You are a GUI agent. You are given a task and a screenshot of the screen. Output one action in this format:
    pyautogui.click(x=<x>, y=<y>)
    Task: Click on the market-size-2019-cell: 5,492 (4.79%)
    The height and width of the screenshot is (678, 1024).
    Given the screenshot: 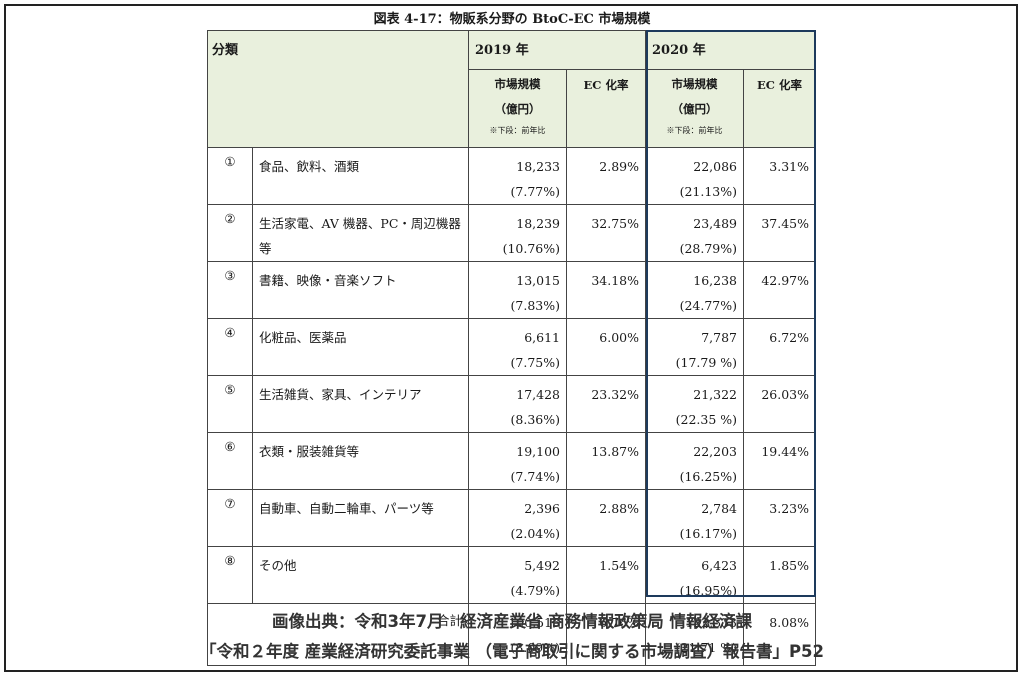 What is the action you would take?
    pyautogui.click(x=518, y=575)
    